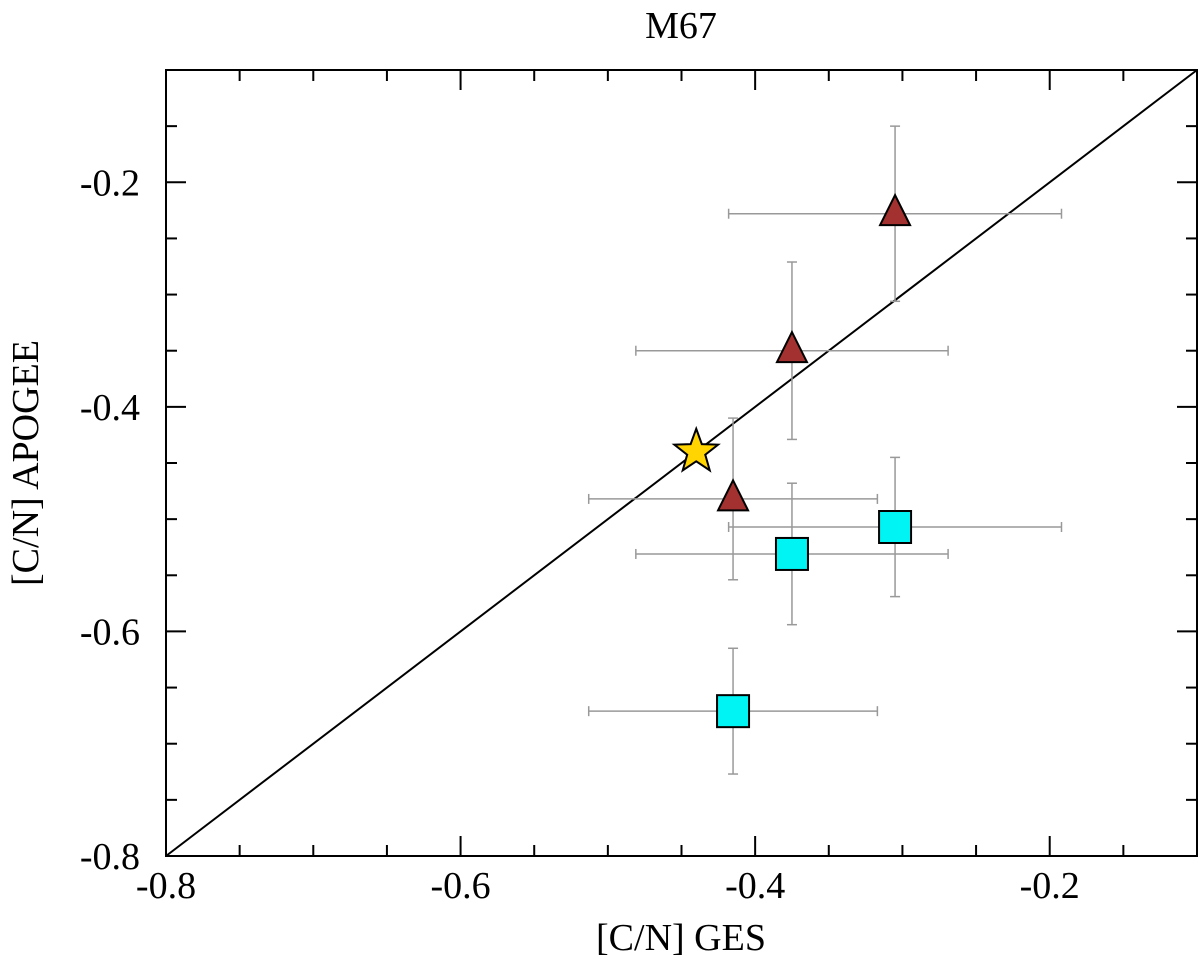 This screenshot has height=966, width=1200. What do you see at coordinates (681, 26) in the screenshot?
I see `chart-title: M67` at bounding box center [681, 26].